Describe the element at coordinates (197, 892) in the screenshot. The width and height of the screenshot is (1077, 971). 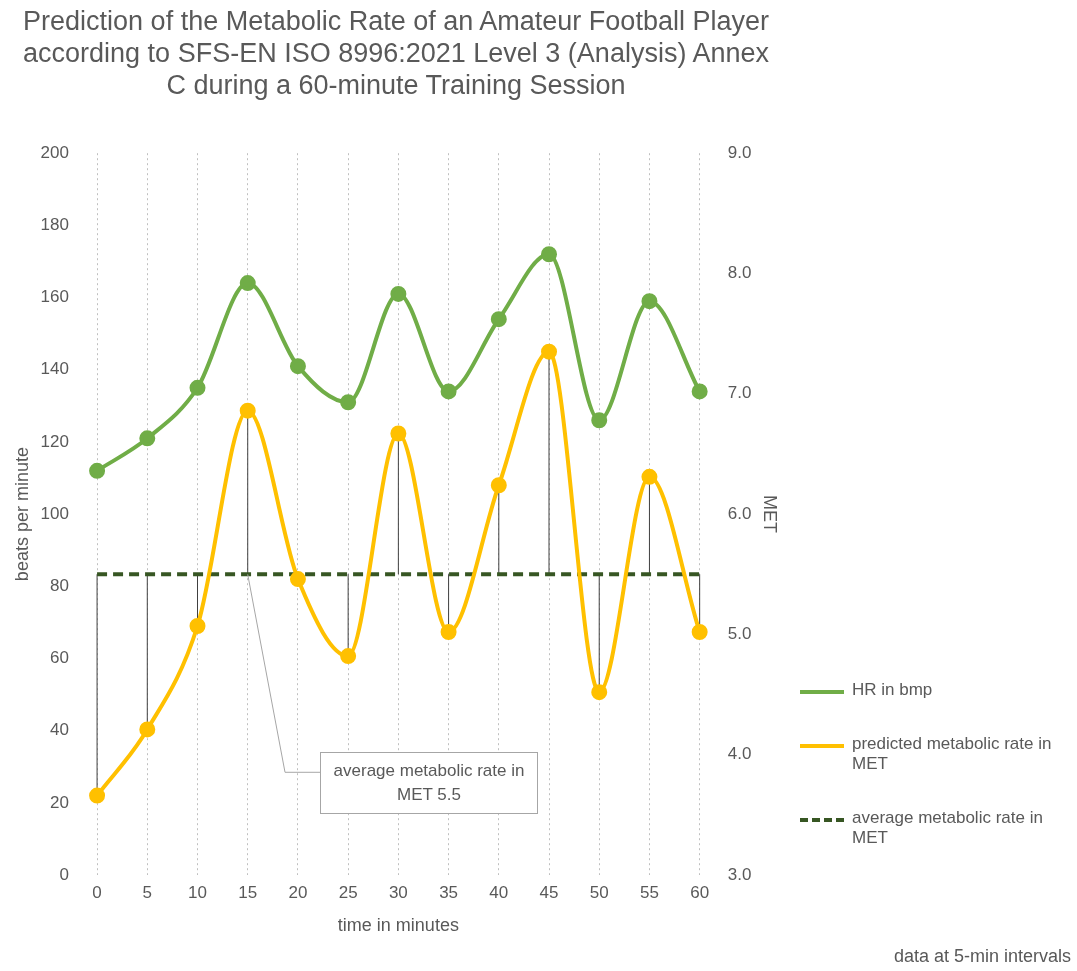
I see `x-tick-label: 10` at that location.